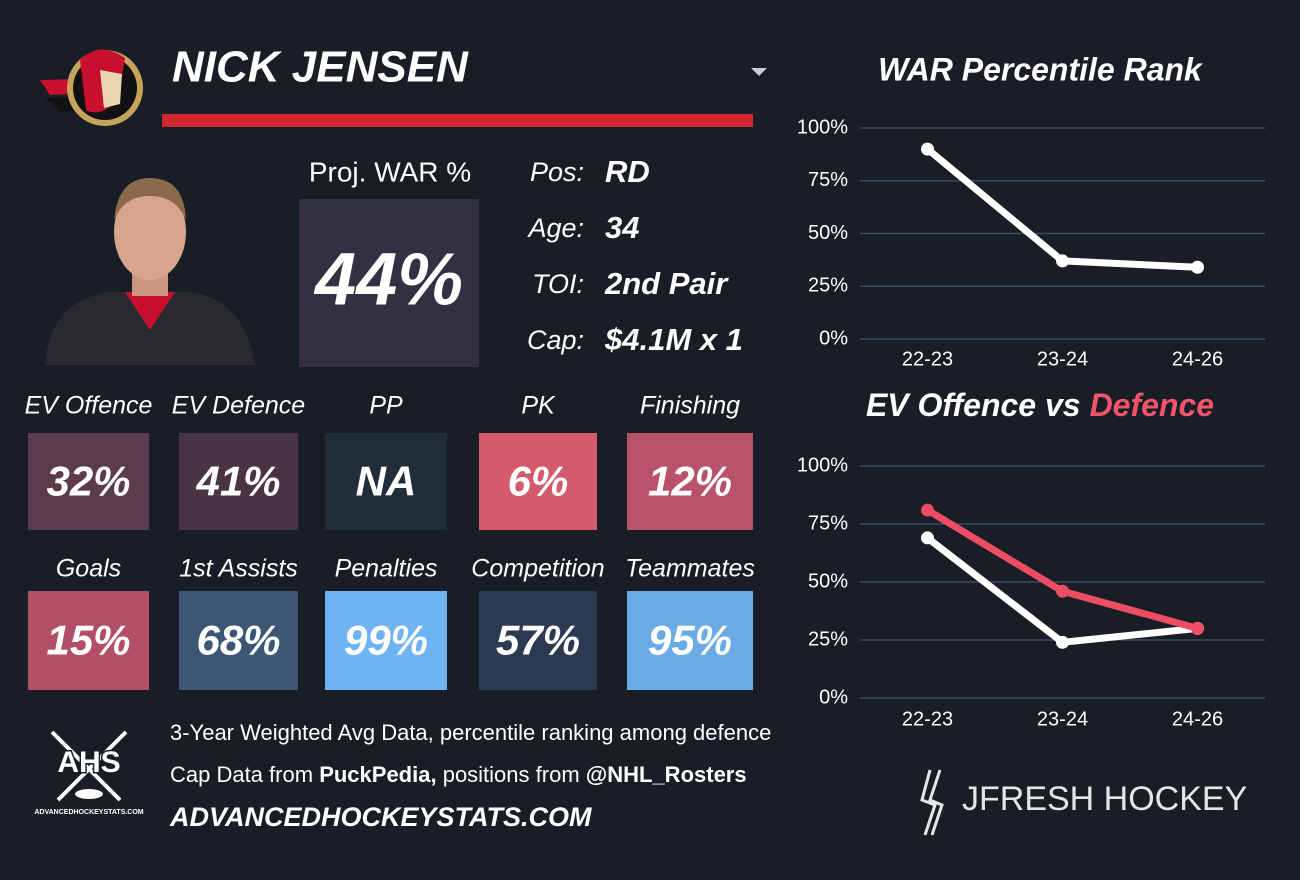 Image resolution: width=1300 pixels, height=880 pixels. I want to click on credit-source: @NHL_Rosters, so click(666, 774).